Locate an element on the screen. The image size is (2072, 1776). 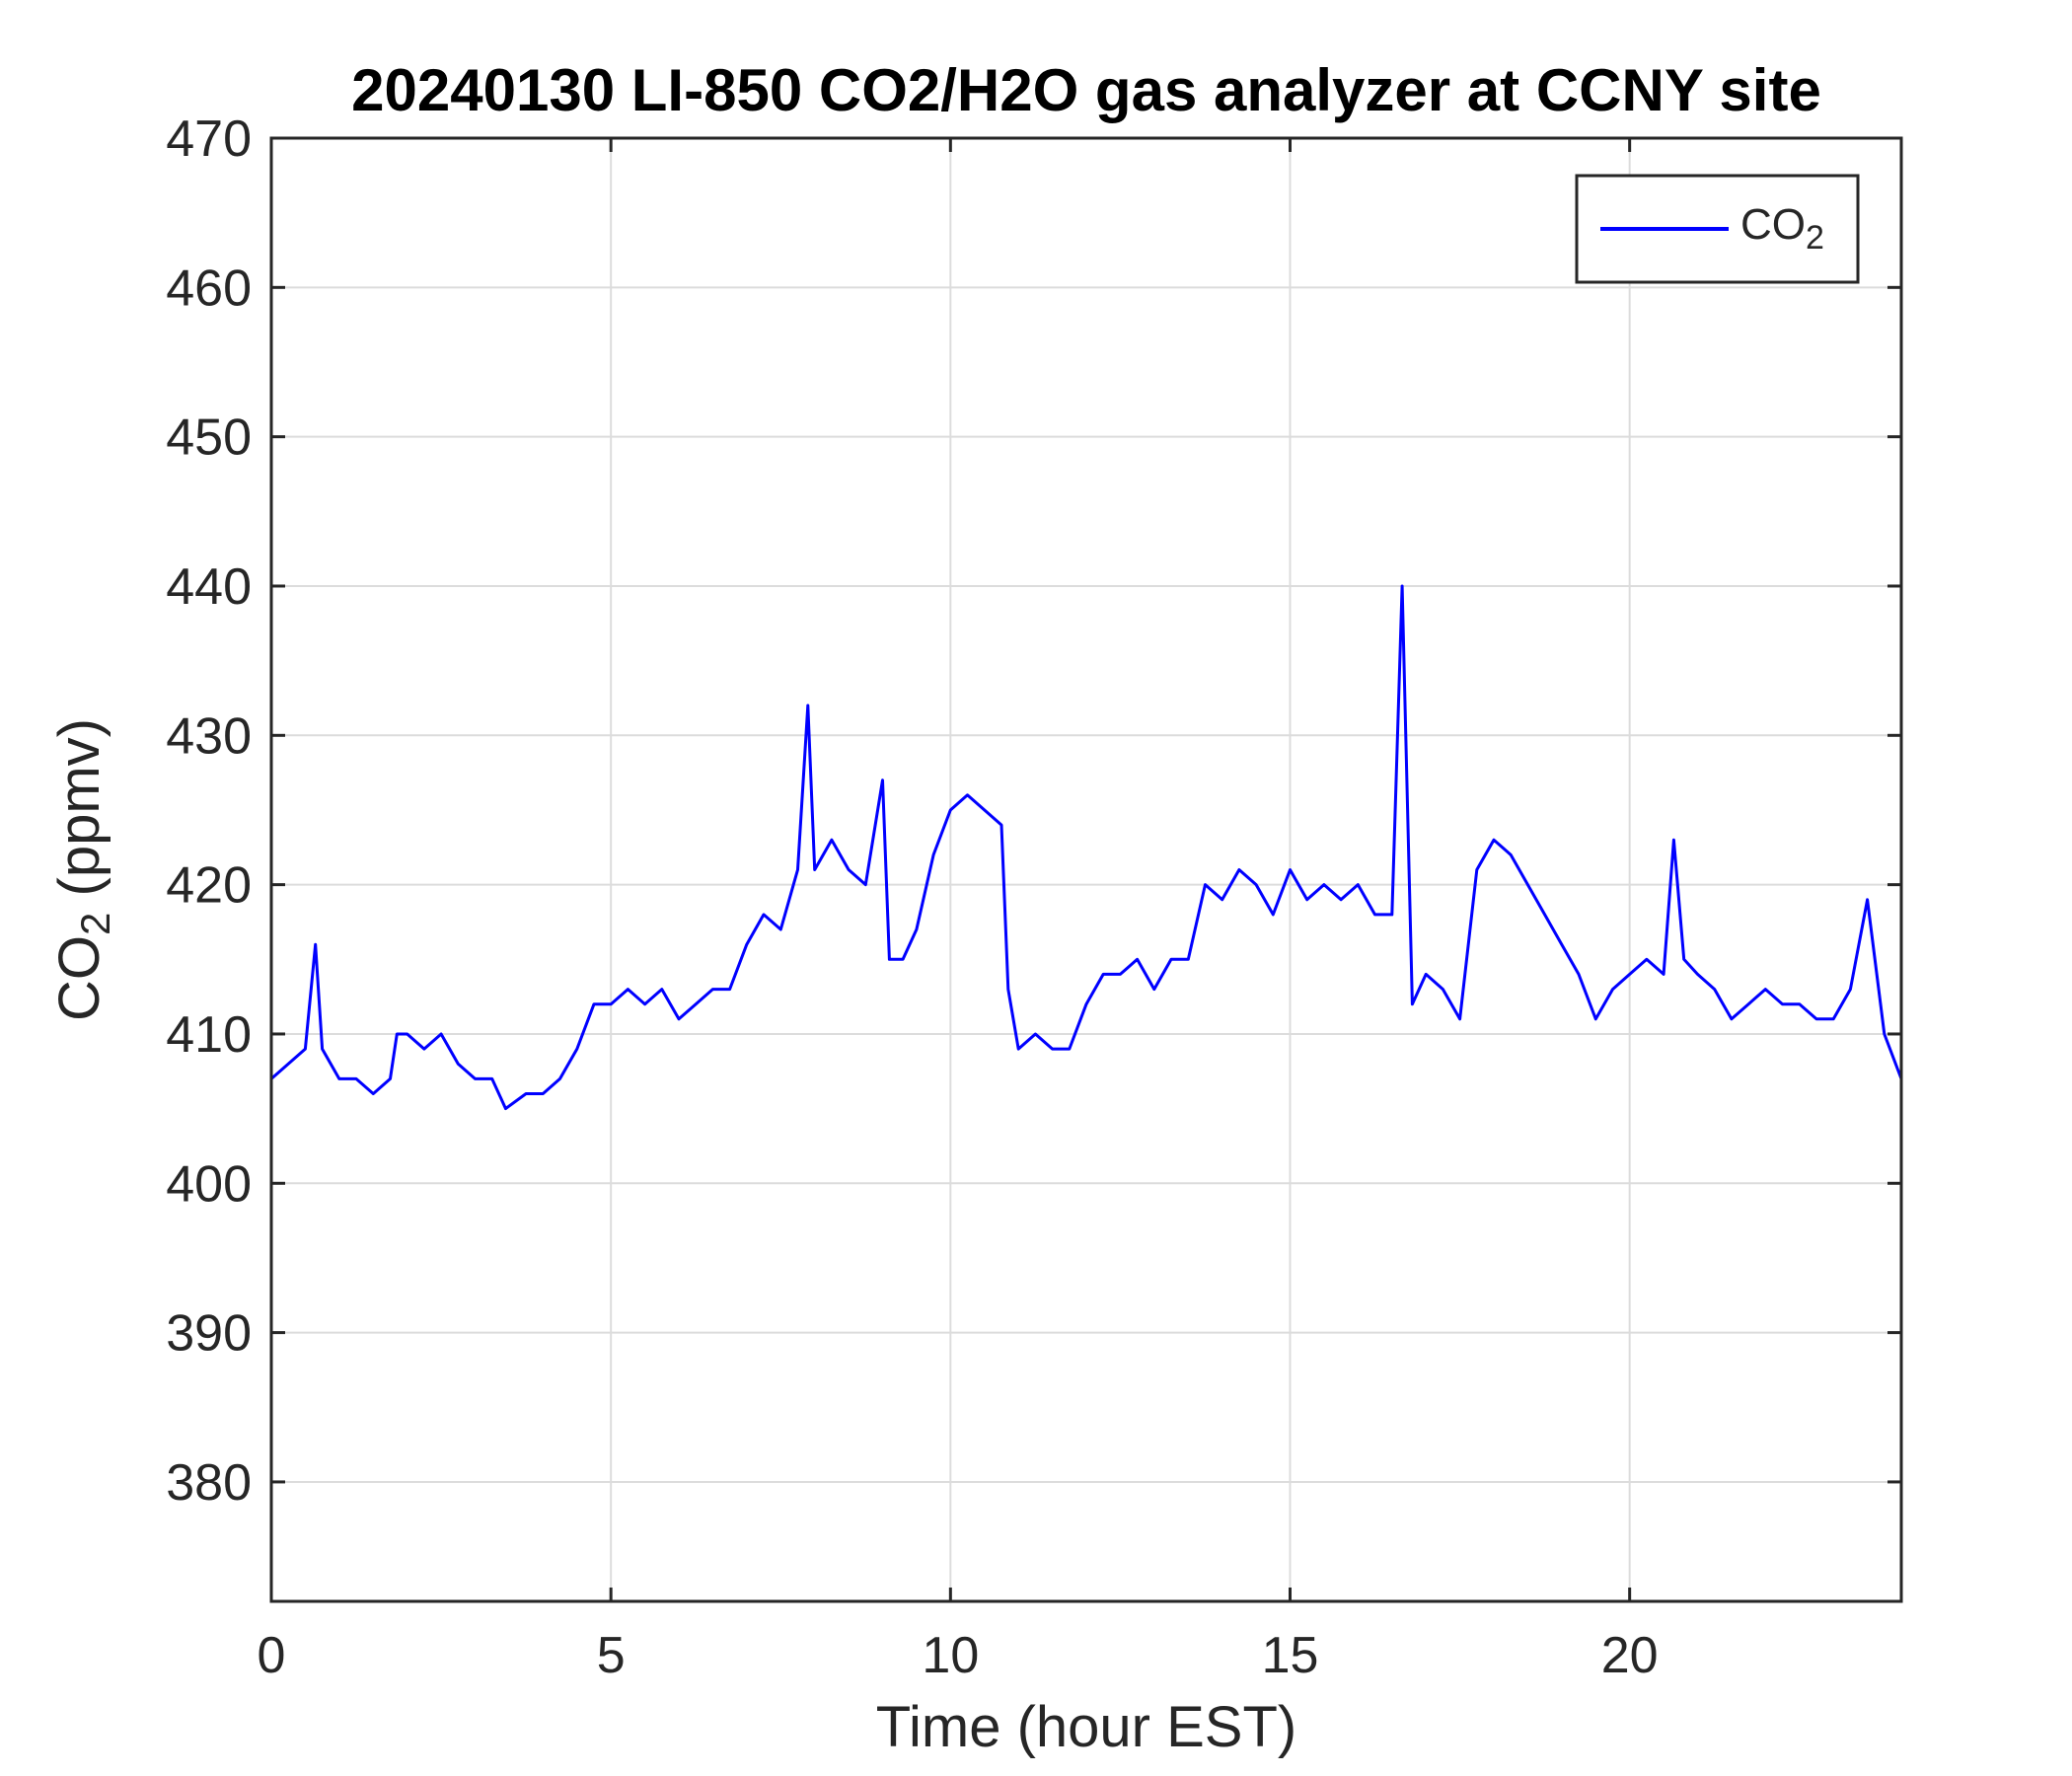
x-tick-labels: 0 5 10 15 20 is located at coordinates (959, 1655).